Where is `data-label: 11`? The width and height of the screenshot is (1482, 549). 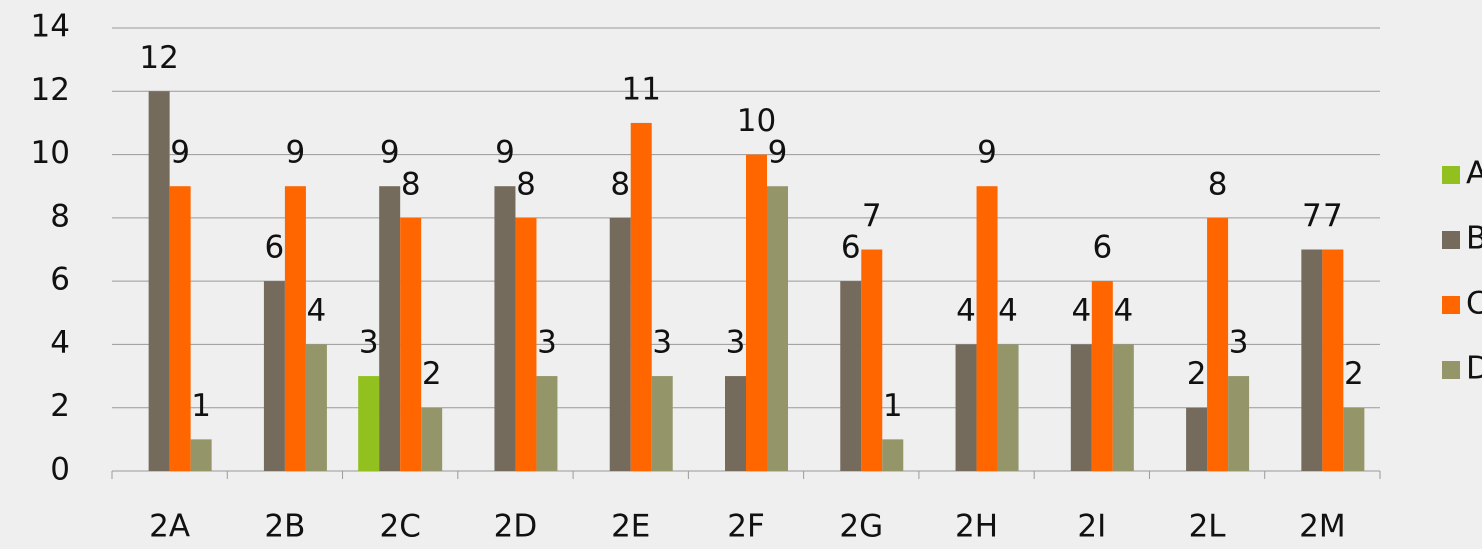
data-label: 11 is located at coordinates (641, 89).